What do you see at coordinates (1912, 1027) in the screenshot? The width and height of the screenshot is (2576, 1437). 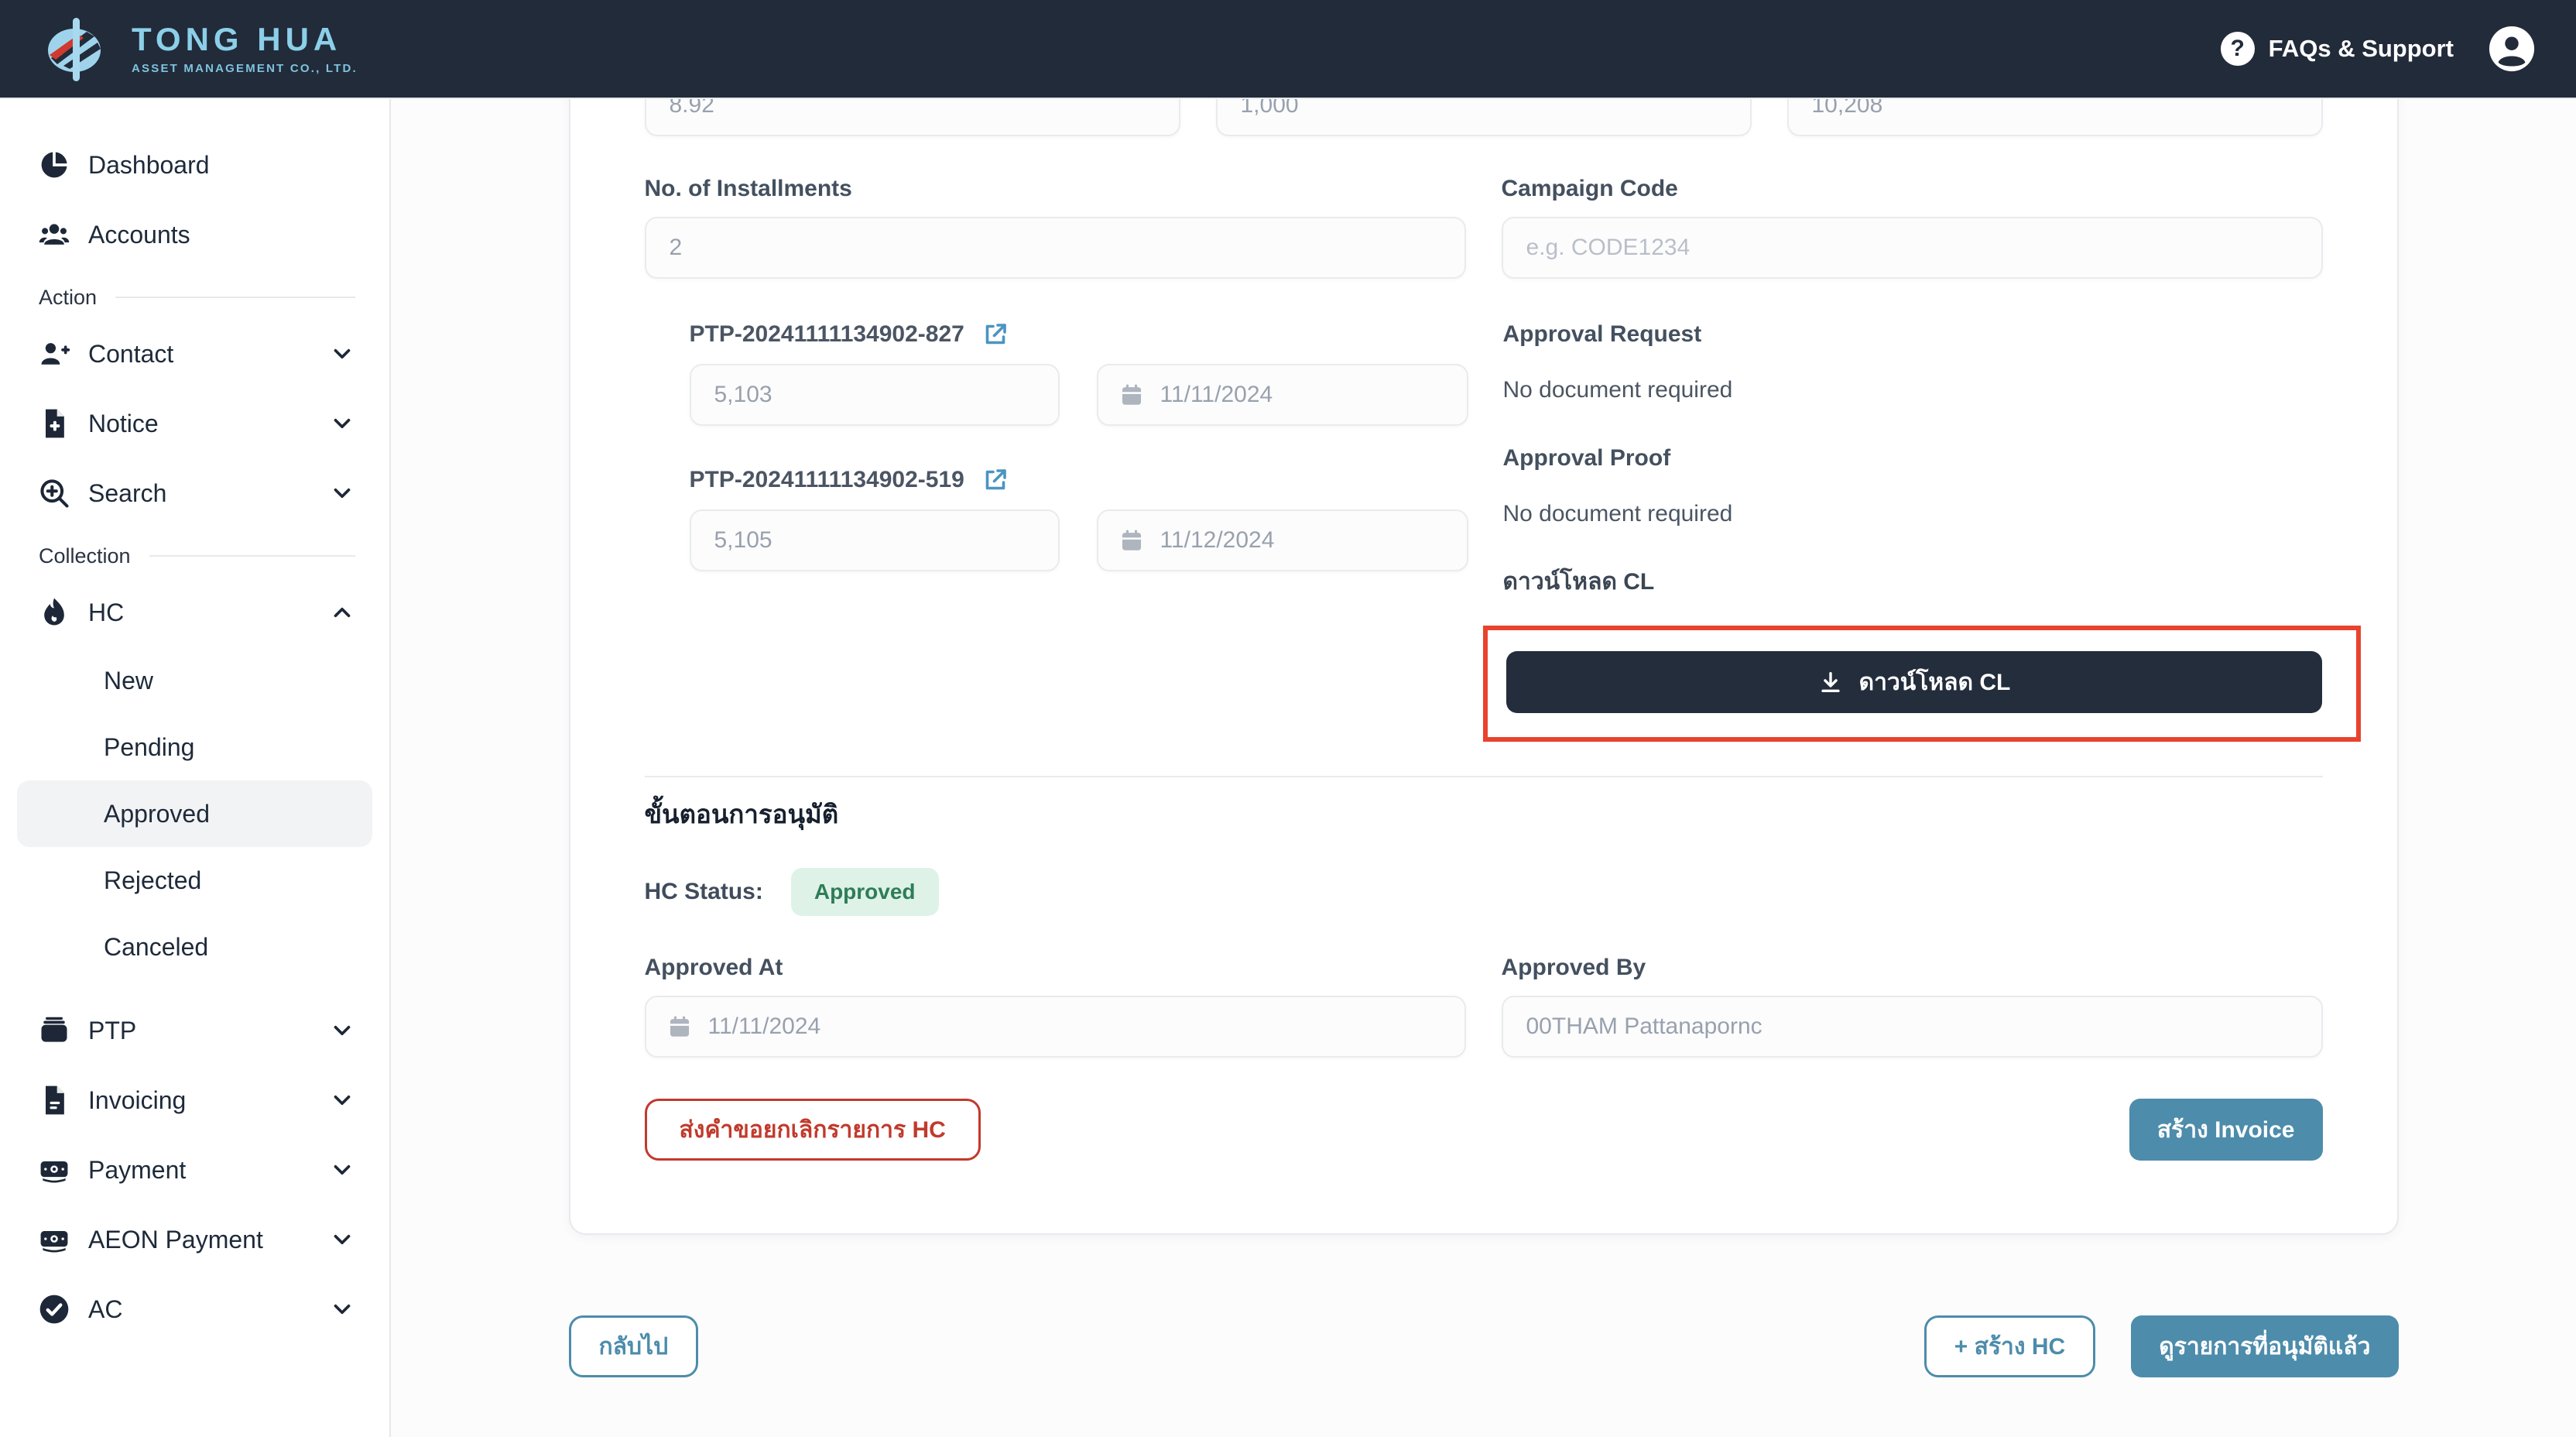 I see `approved-by-input` at bounding box center [1912, 1027].